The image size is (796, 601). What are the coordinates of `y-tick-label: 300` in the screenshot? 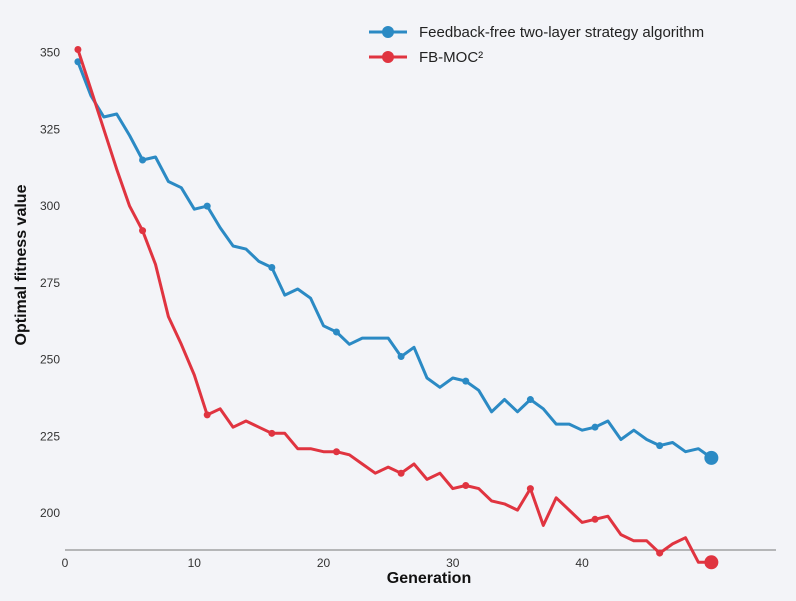 It's located at (50, 206).